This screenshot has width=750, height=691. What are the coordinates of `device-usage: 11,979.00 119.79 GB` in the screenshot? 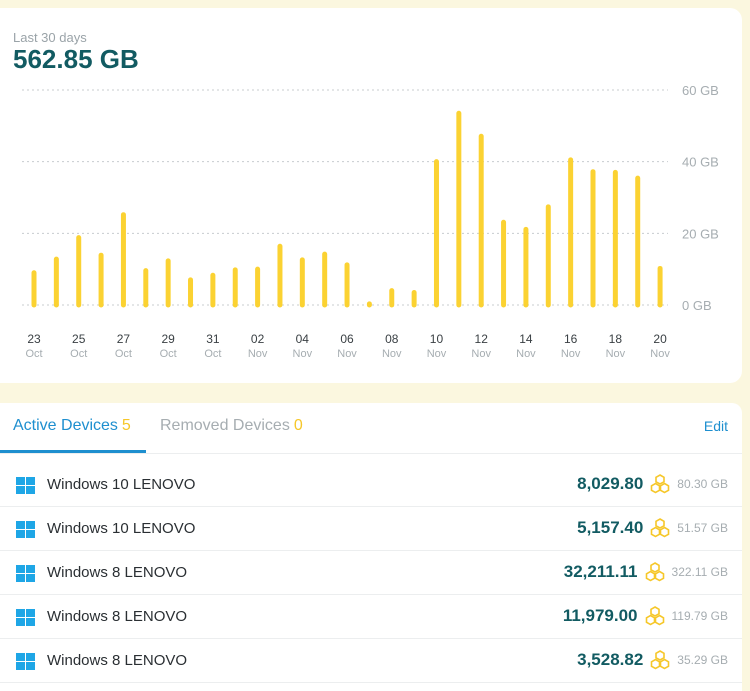 It's located at (645, 616).